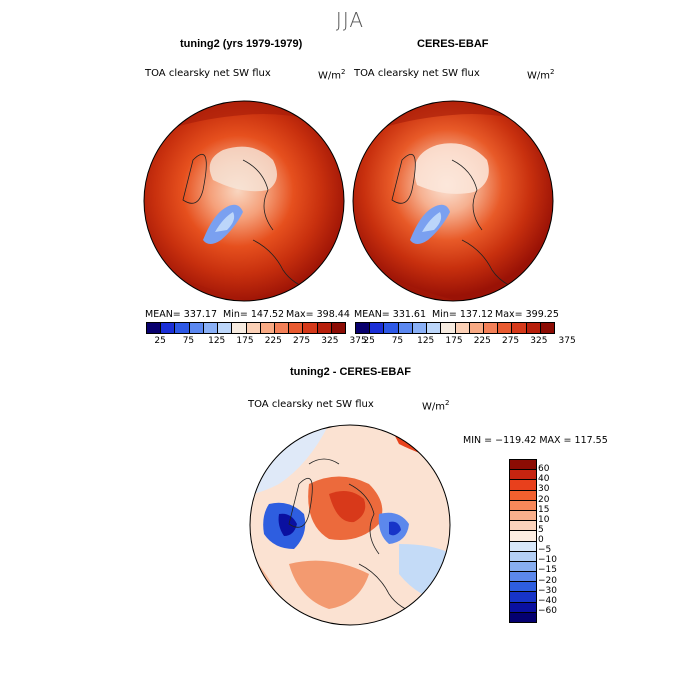  What do you see at coordinates (544, 489) in the screenshot?
I see `colorbar-label: 30` at bounding box center [544, 489].